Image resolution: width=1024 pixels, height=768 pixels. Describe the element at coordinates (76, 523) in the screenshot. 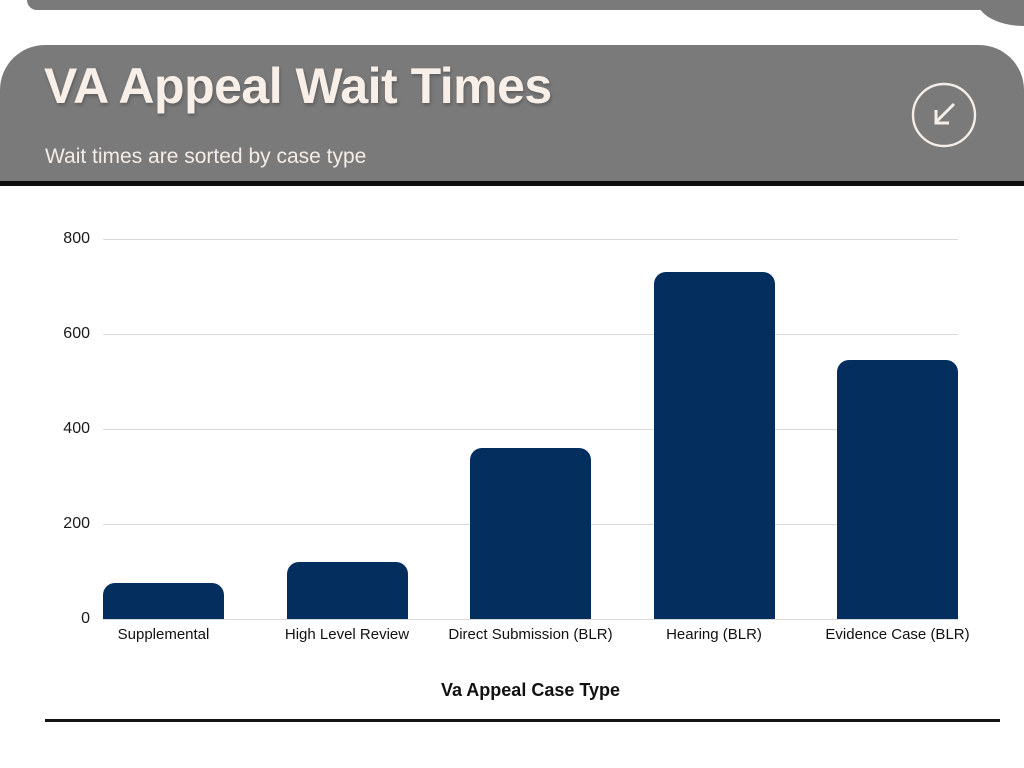

I see `y-tick-label-200: 200` at that location.